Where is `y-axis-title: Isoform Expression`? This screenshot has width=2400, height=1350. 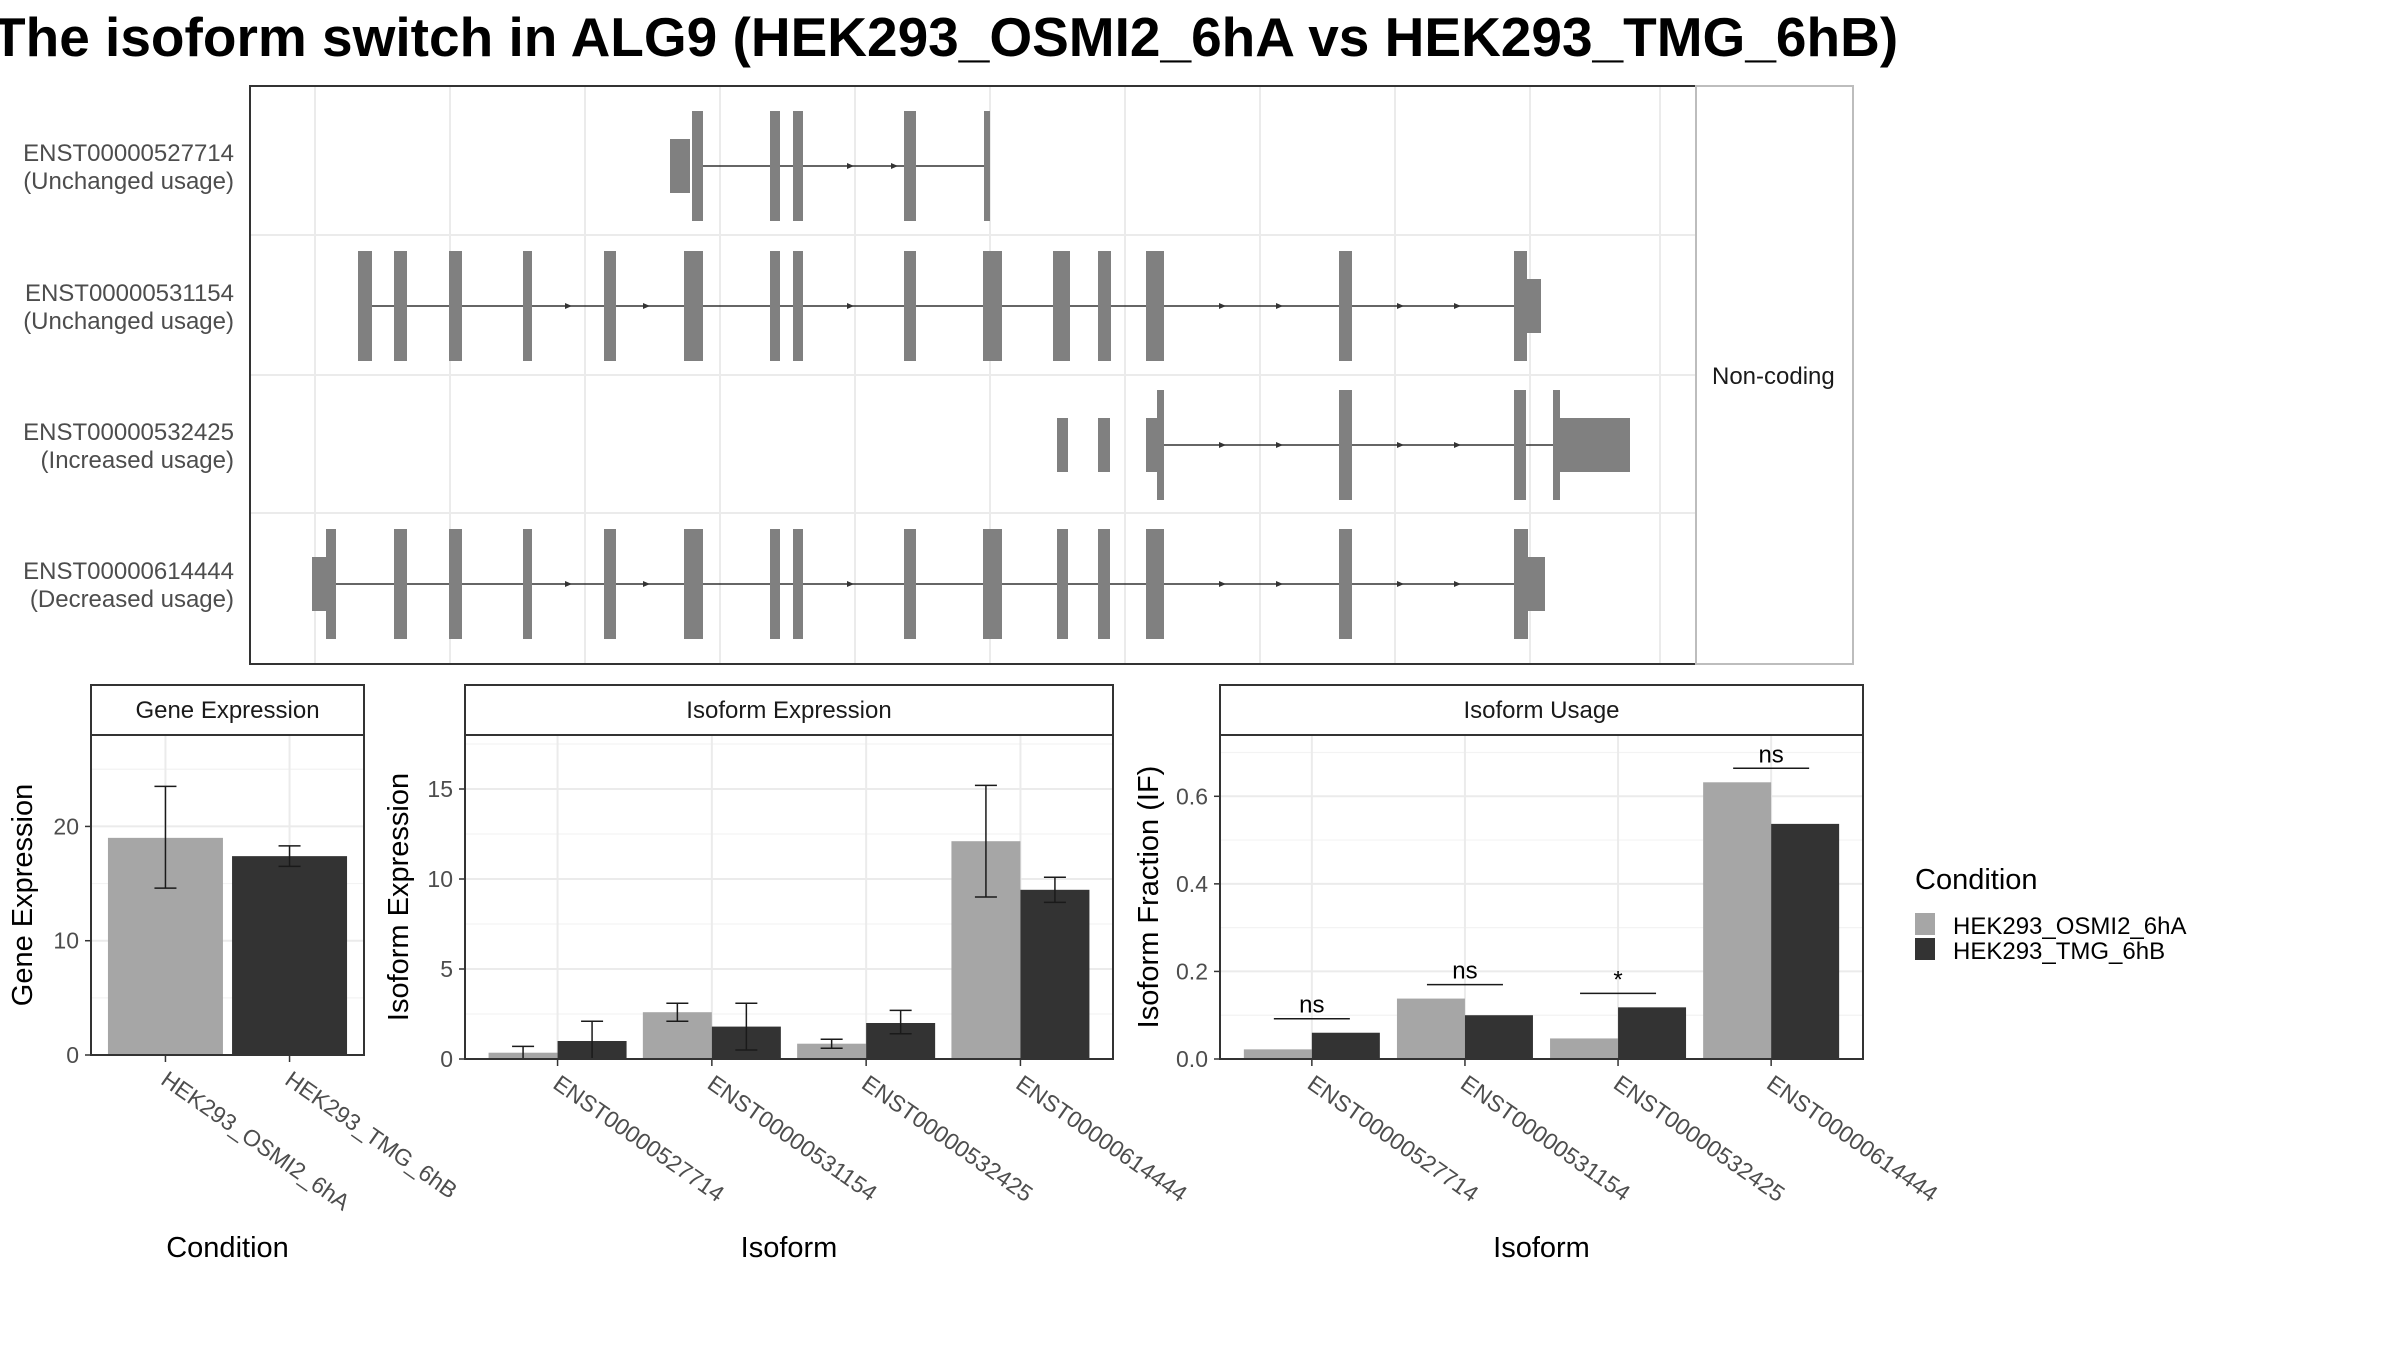 y-axis-title: Isoform Expression is located at coordinates (399, 897).